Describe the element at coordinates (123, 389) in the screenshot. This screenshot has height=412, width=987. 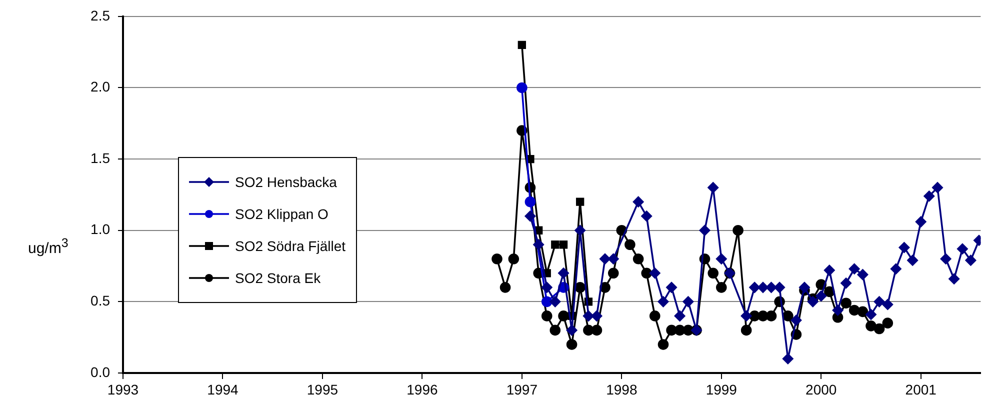
I see `x-tick-label: 1993` at that location.